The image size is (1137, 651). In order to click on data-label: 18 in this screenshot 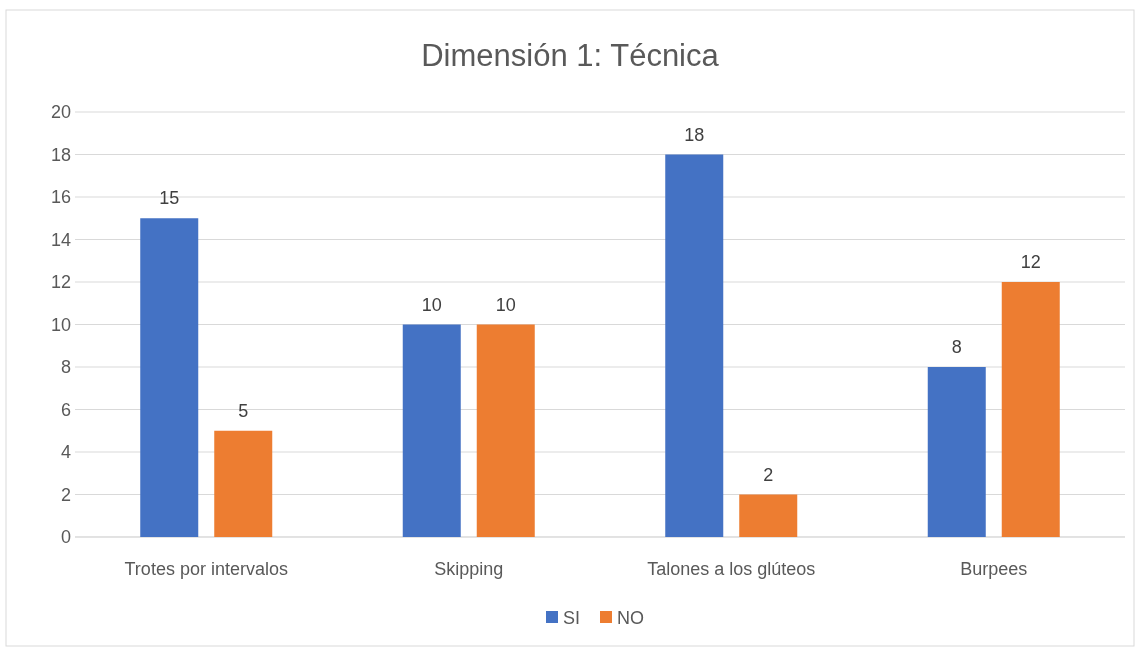, I will do `click(694, 134)`.